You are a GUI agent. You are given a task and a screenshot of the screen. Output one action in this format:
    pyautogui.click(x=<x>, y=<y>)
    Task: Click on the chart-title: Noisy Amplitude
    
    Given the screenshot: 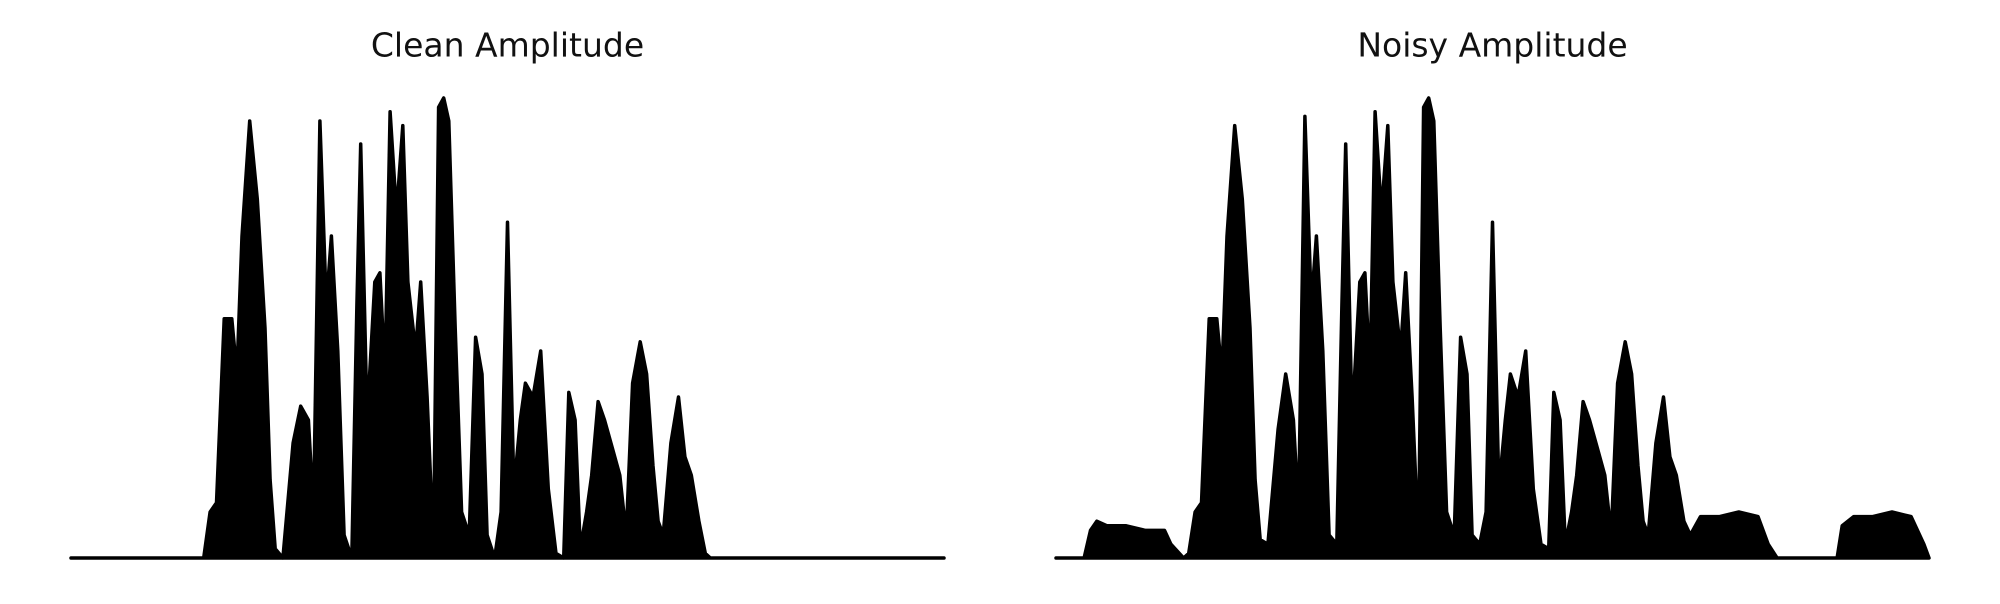 What is the action you would take?
    pyautogui.click(x=1492, y=45)
    